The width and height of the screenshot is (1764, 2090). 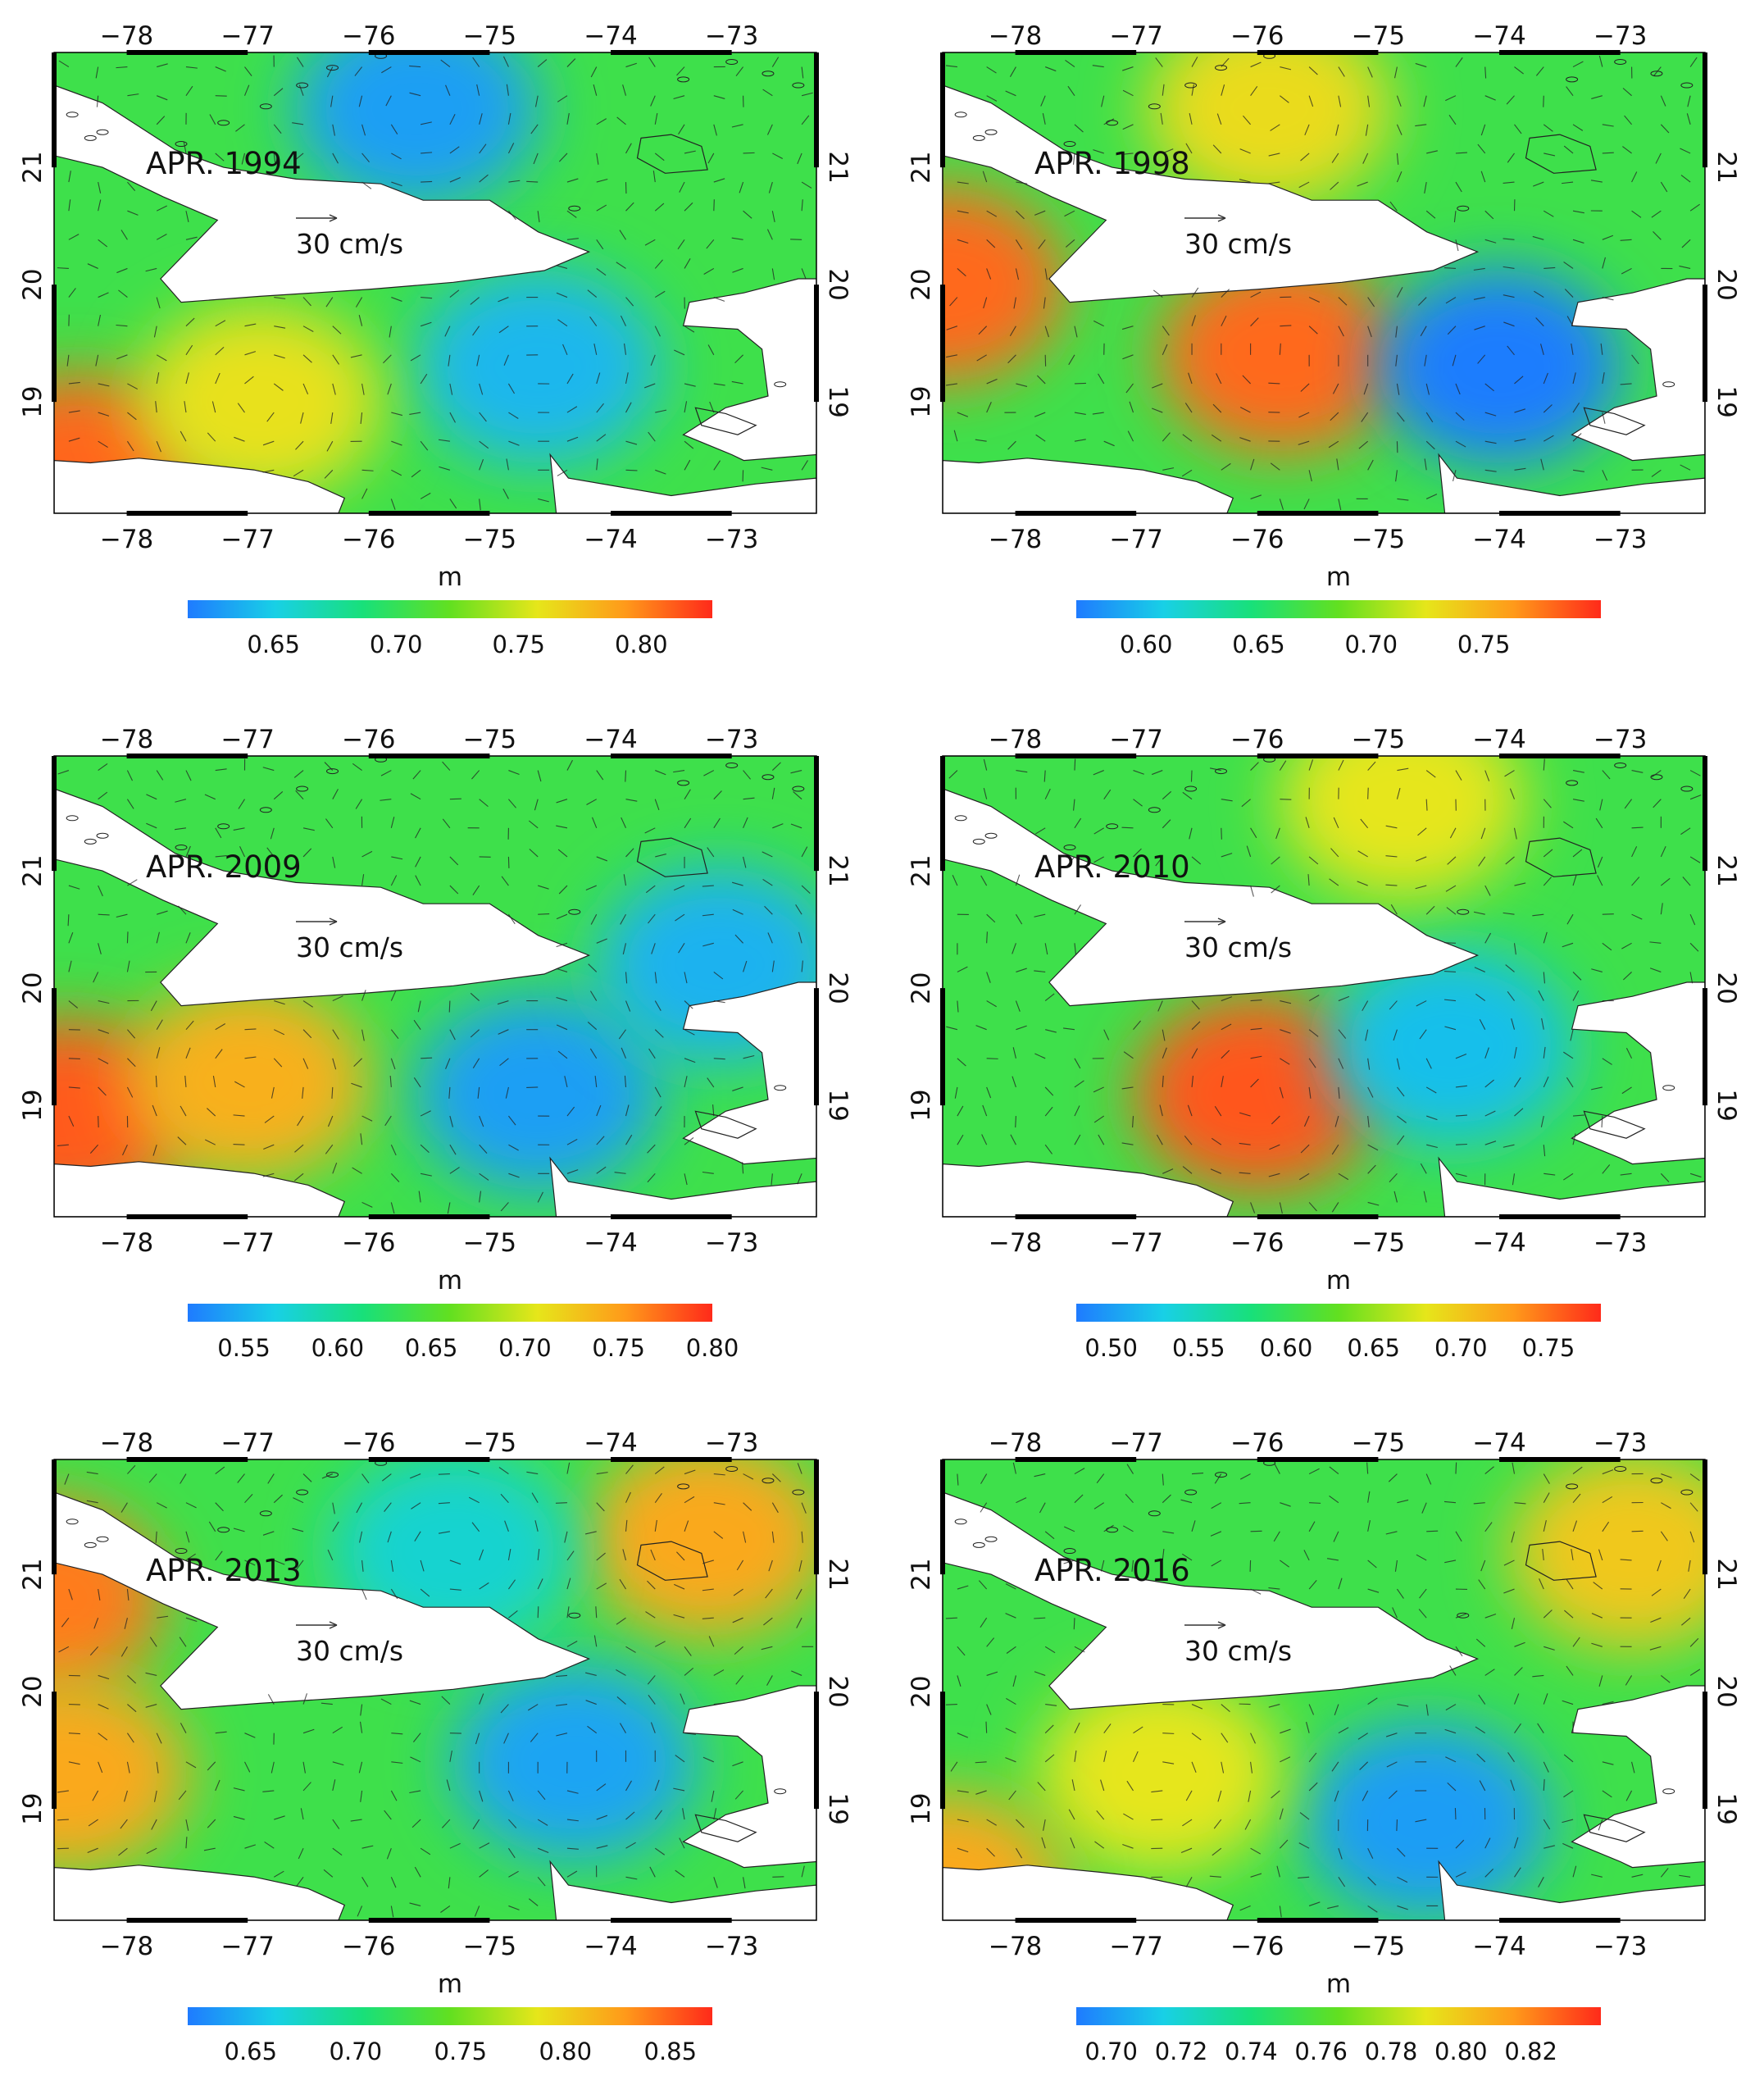 I want to click on gonave-island, so click(x=725, y=1828).